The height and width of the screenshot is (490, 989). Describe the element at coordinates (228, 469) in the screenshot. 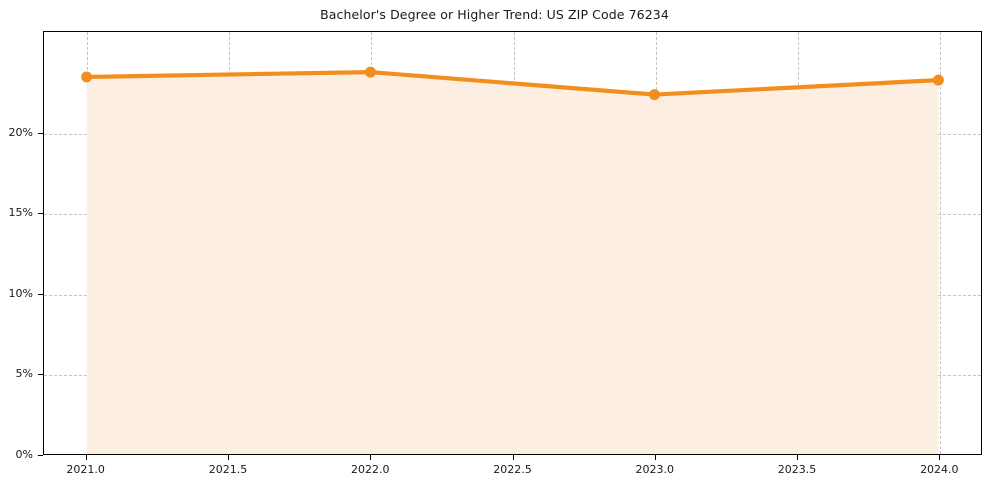

I see `x-tick-label: 2021.5` at that location.